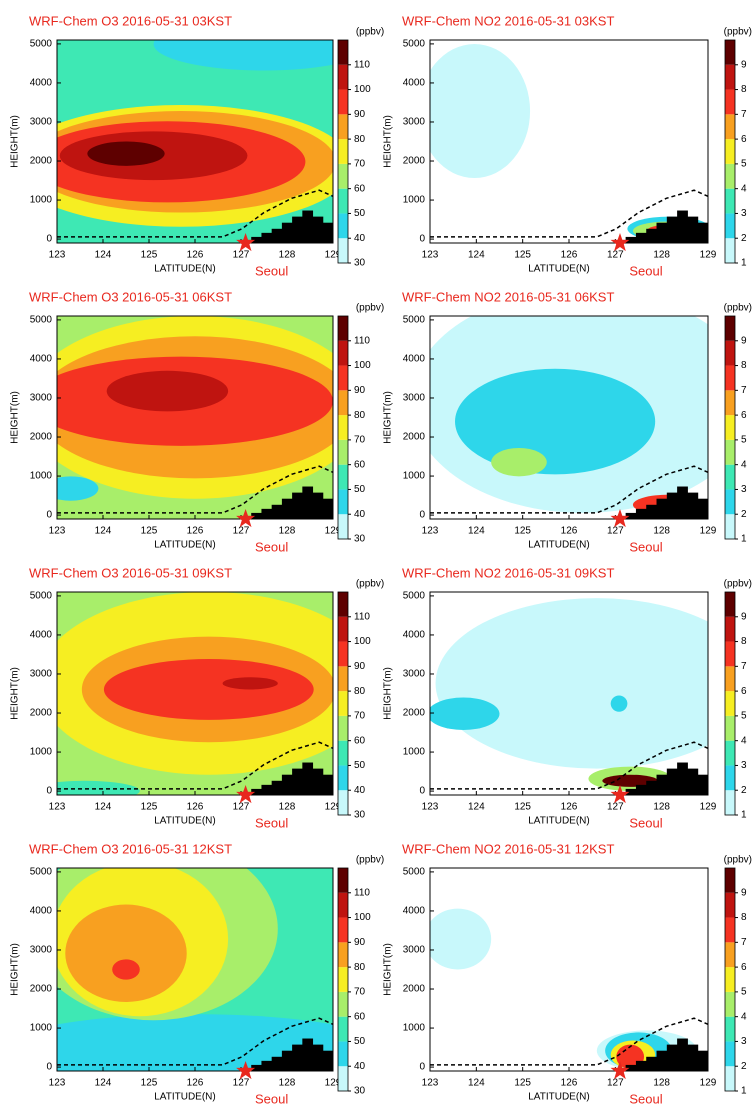 This screenshot has width=755, height=1109. What do you see at coordinates (744, 365) in the screenshot?
I see `colorbar-tick-label: 8` at bounding box center [744, 365].